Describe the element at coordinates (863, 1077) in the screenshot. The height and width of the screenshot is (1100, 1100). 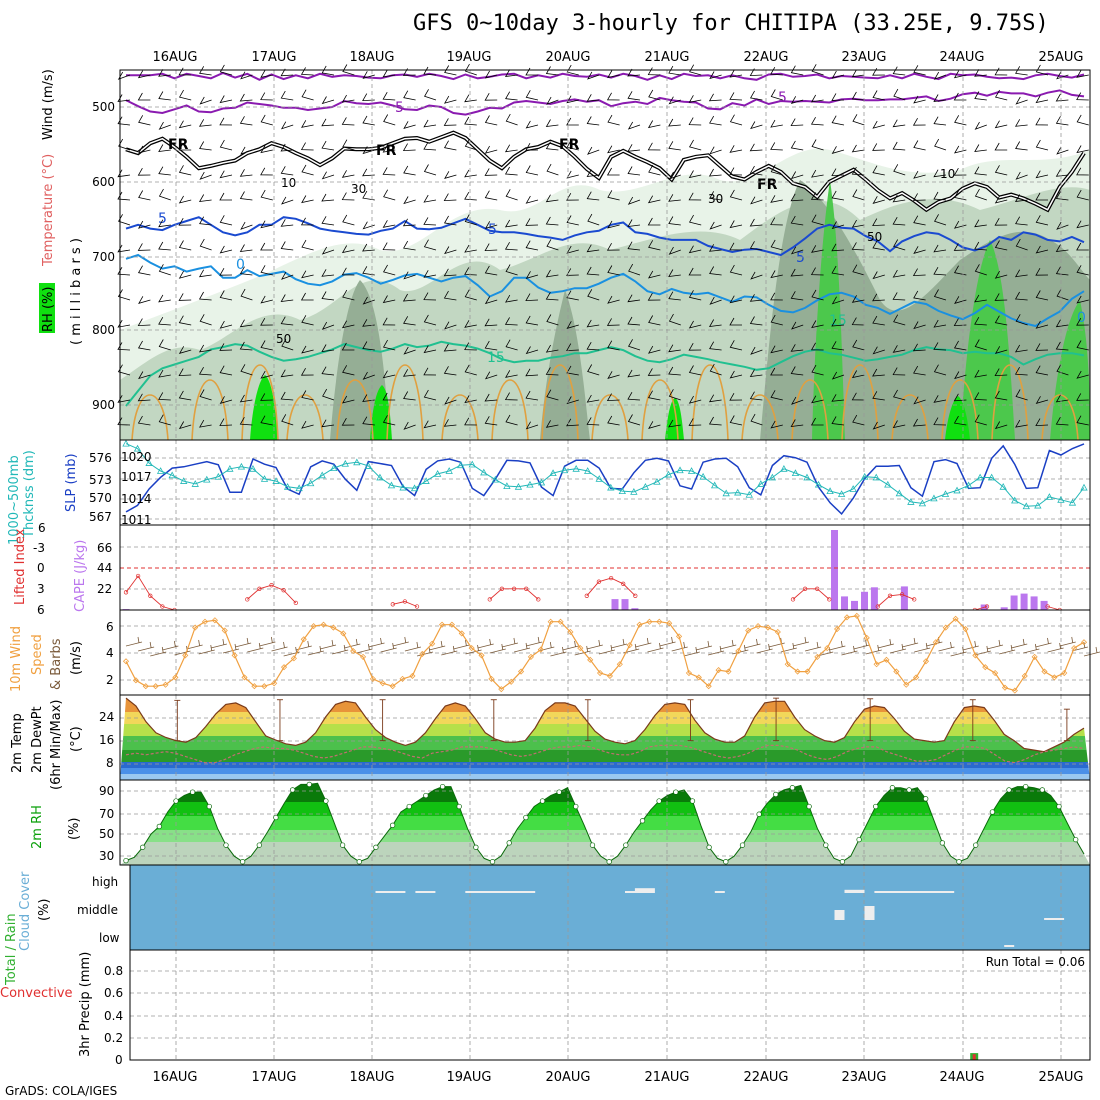
I see `date-label: 23AUG` at that location.